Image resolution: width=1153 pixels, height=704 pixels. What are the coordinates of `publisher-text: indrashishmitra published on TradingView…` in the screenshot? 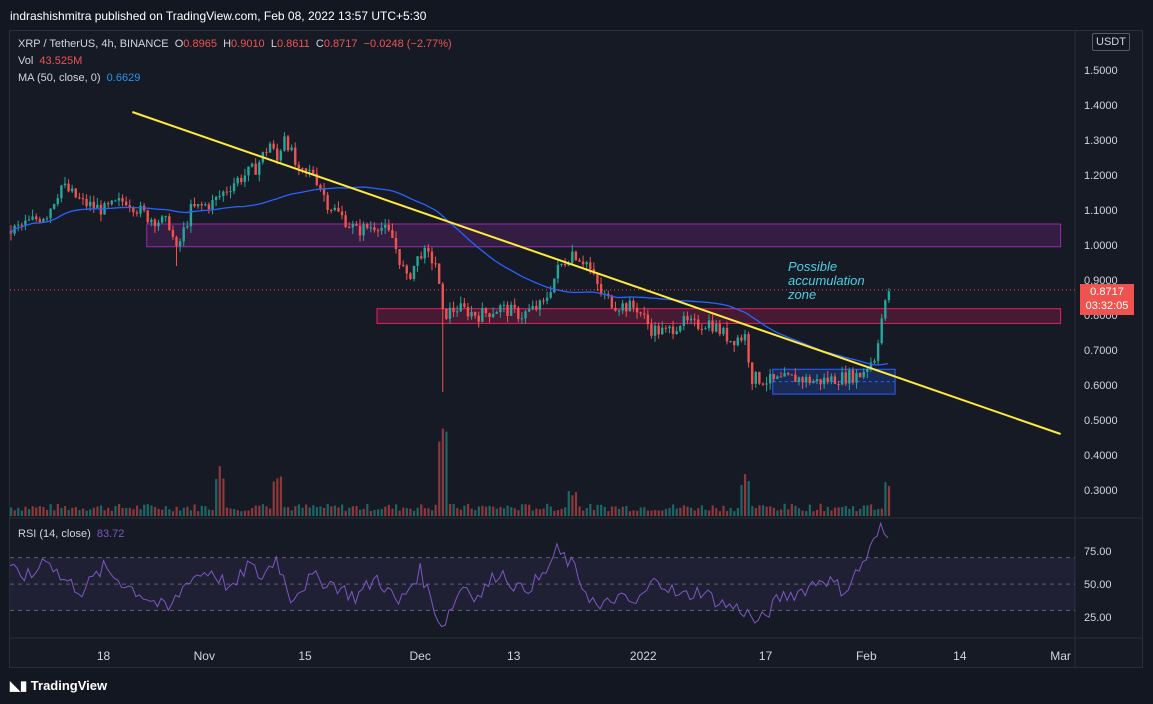 It's located at (218, 16).